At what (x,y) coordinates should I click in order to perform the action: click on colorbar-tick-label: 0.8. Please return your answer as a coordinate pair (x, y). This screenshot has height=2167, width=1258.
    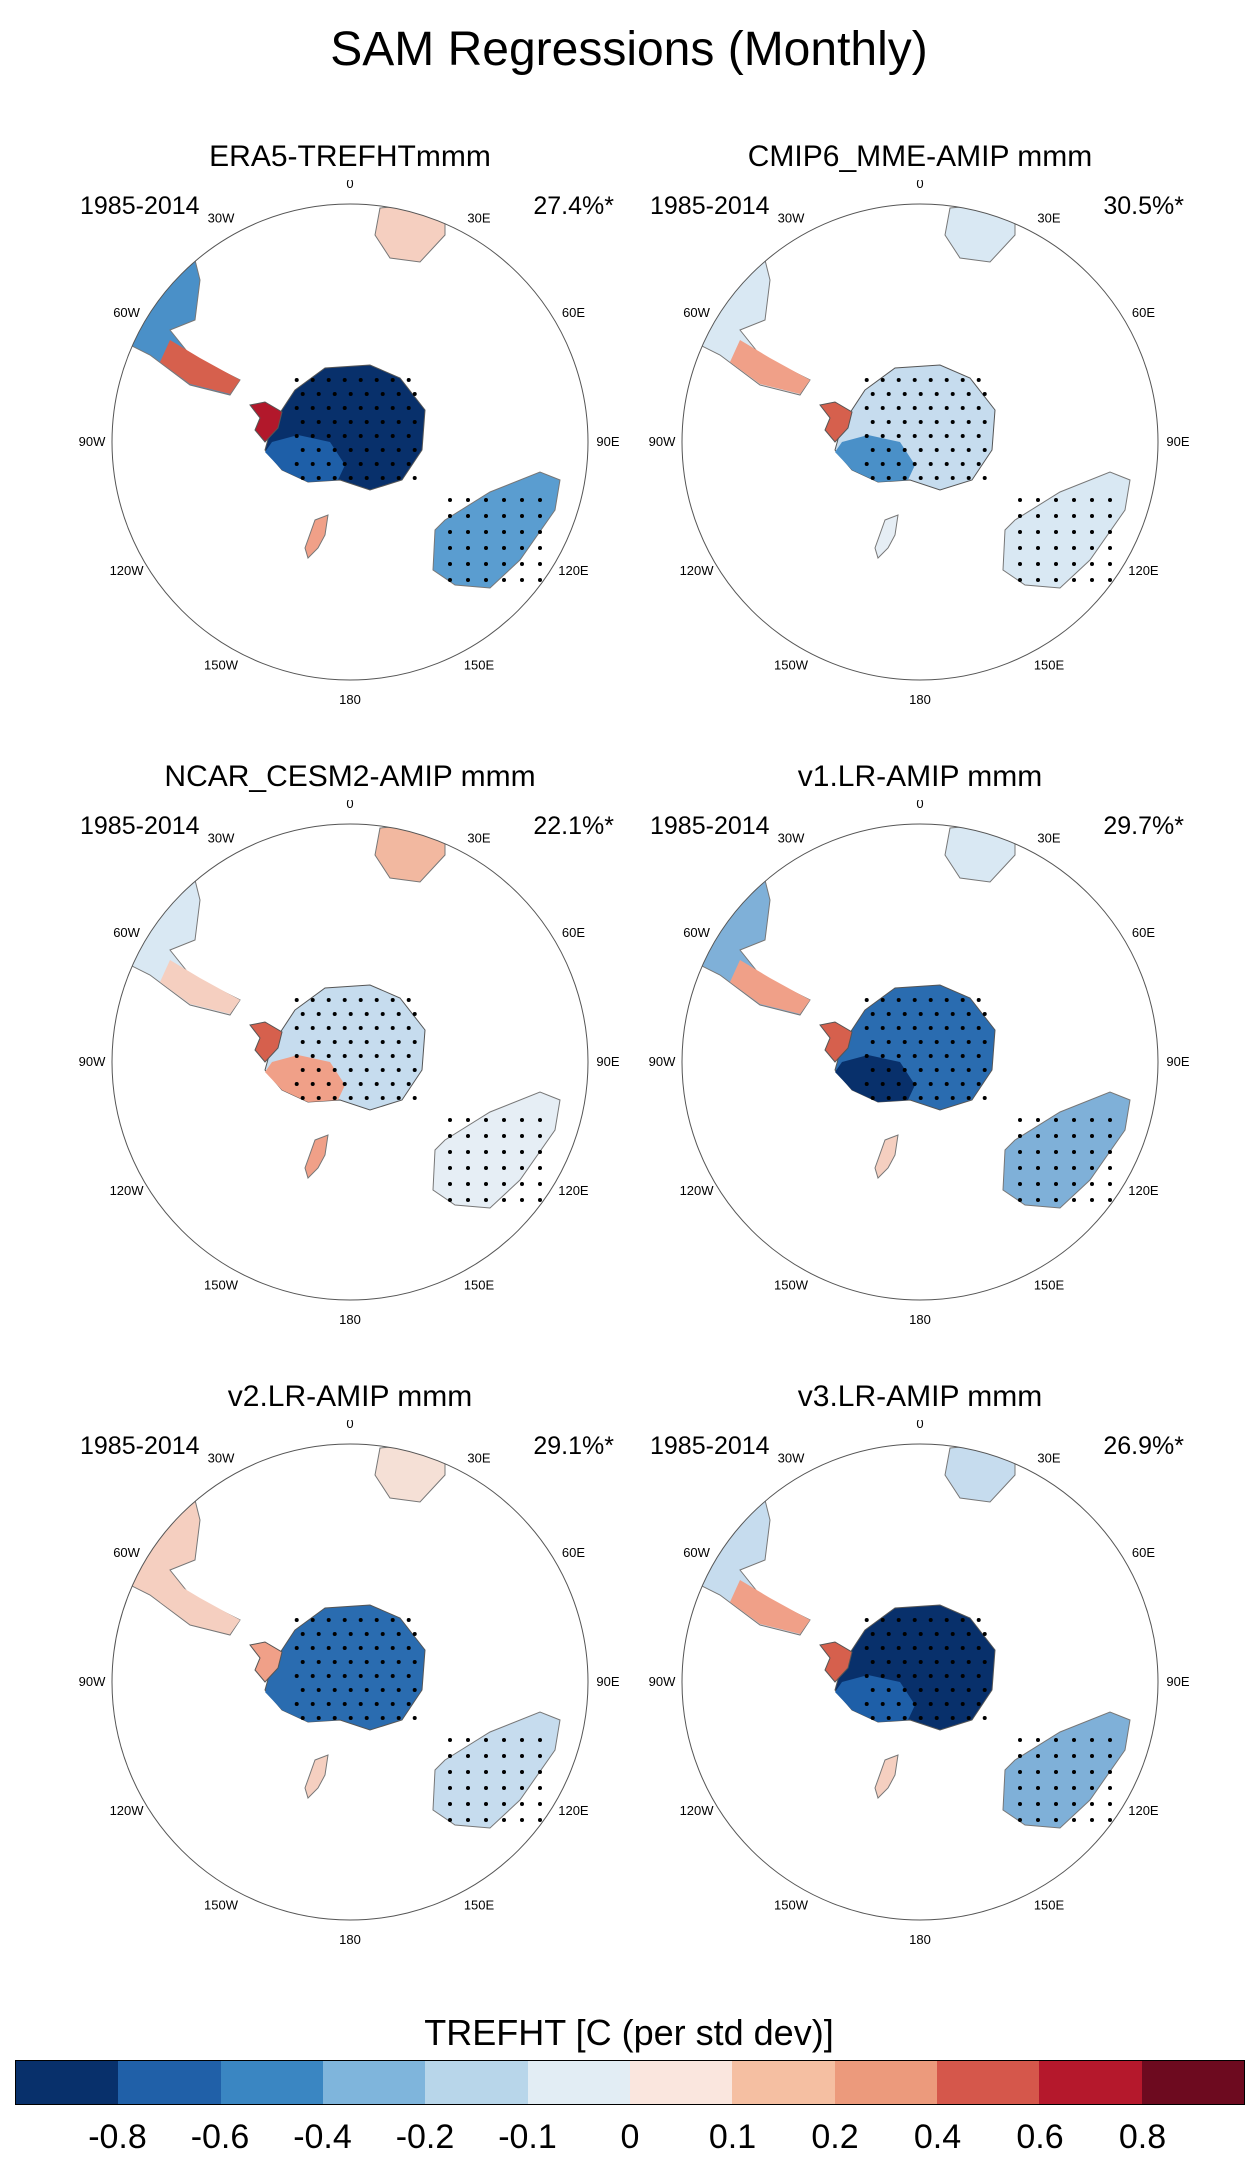
    Looking at the image, I should click on (1142, 2137).